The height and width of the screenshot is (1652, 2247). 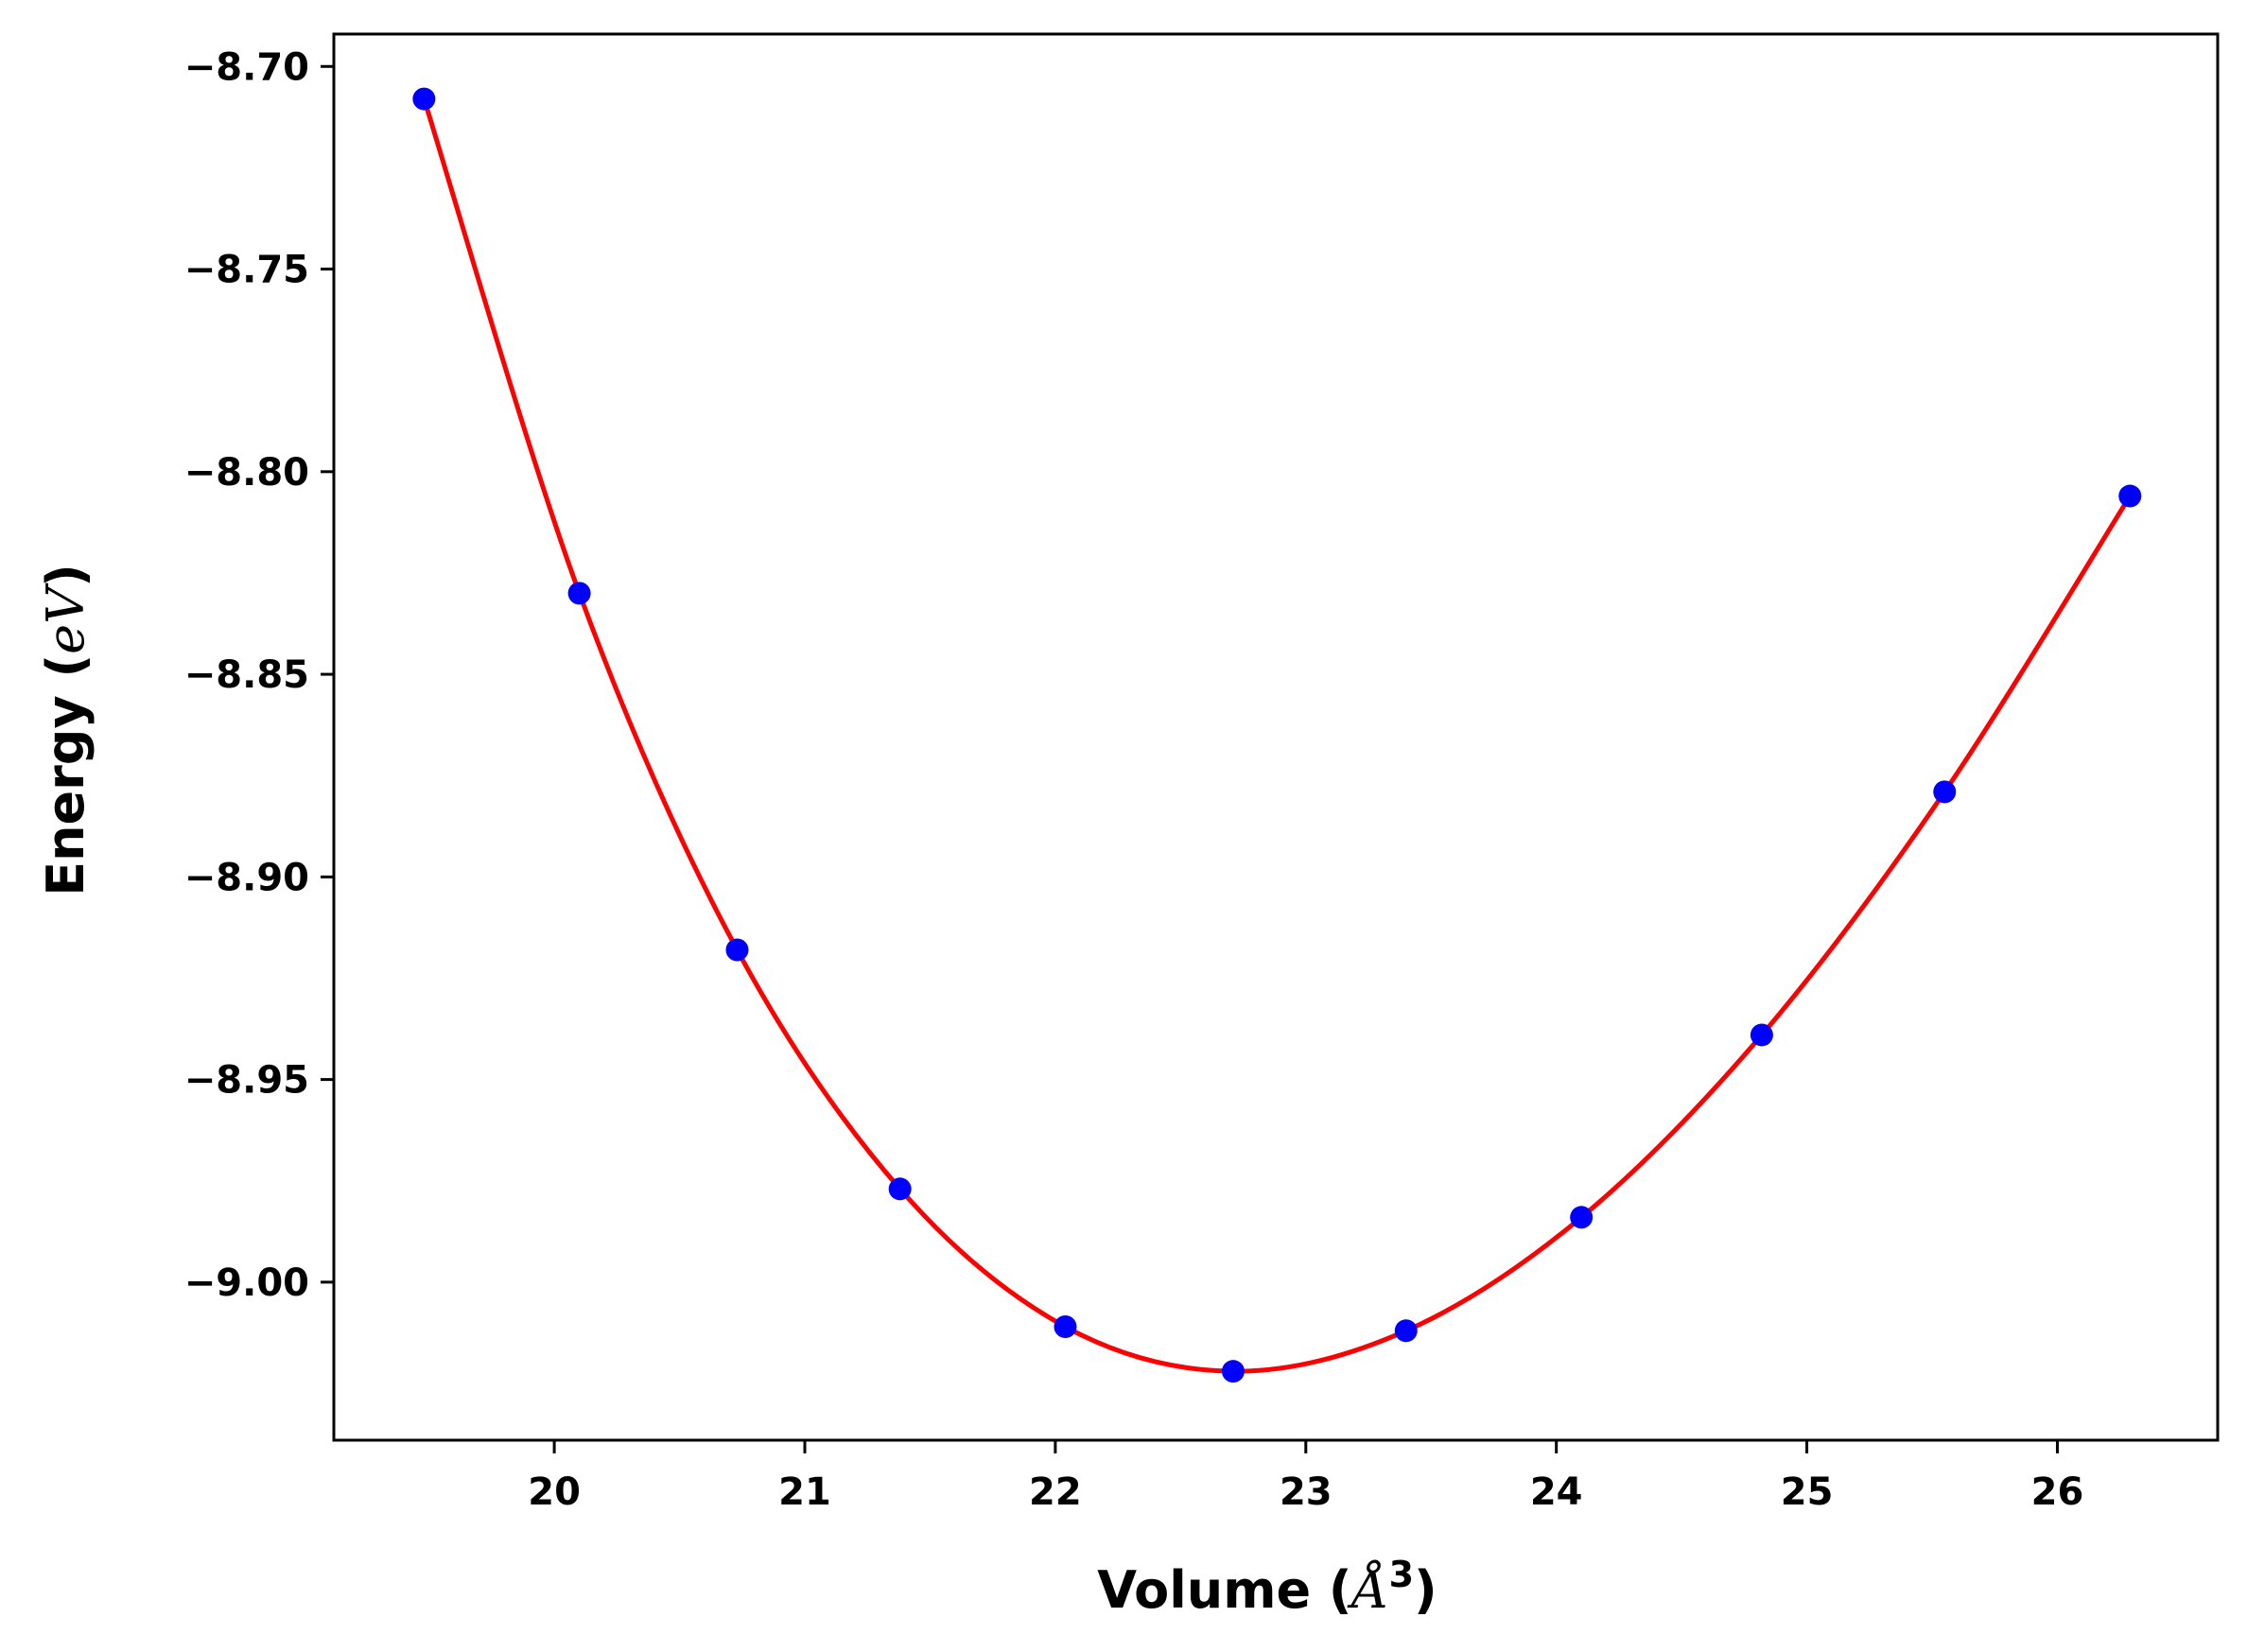 What do you see at coordinates (1425, 1590) in the screenshot?
I see `x-axis-label-close: )` at bounding box center [1425, 1590].